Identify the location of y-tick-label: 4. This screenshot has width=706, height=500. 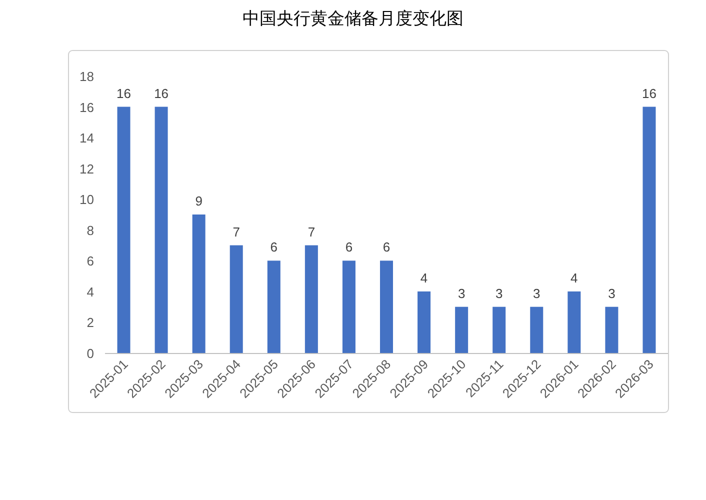
(90, 292).